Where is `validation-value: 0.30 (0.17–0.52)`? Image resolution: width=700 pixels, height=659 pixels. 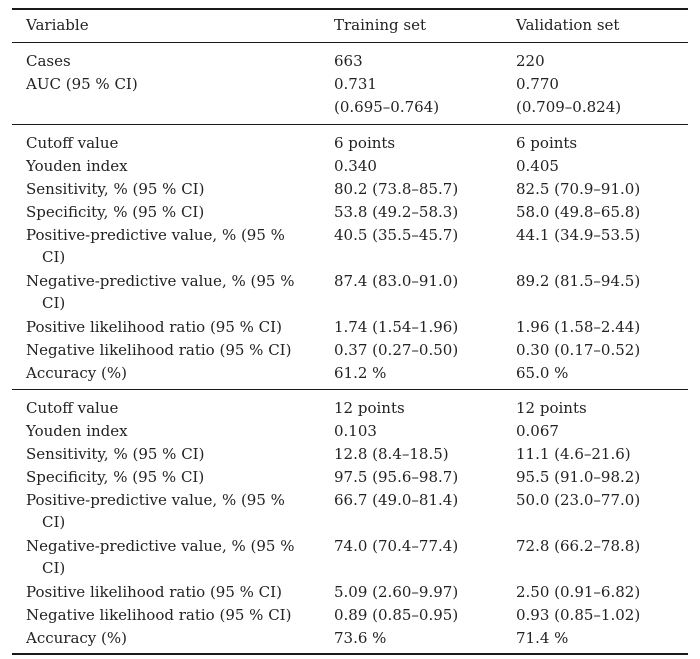 validation-value: 0.30 (0.17–0.52) is located at coordinates (578, 350).